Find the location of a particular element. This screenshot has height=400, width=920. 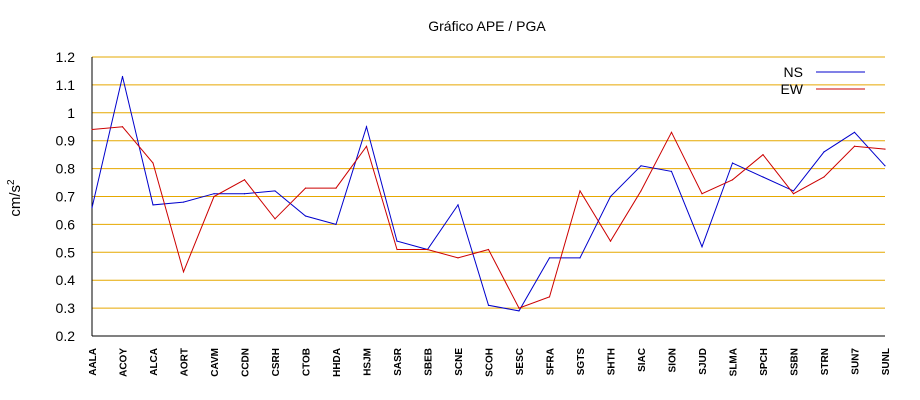

legend-label-ns: NS is located at coordinates (793, 72).